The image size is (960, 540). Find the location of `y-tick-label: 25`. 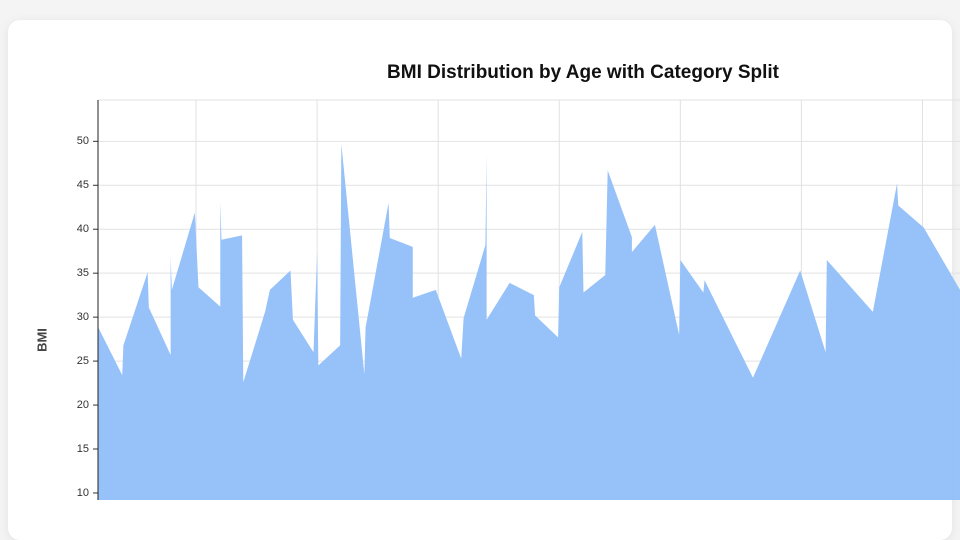

y-tick-label: 25 is located at coordinates (83, 361).